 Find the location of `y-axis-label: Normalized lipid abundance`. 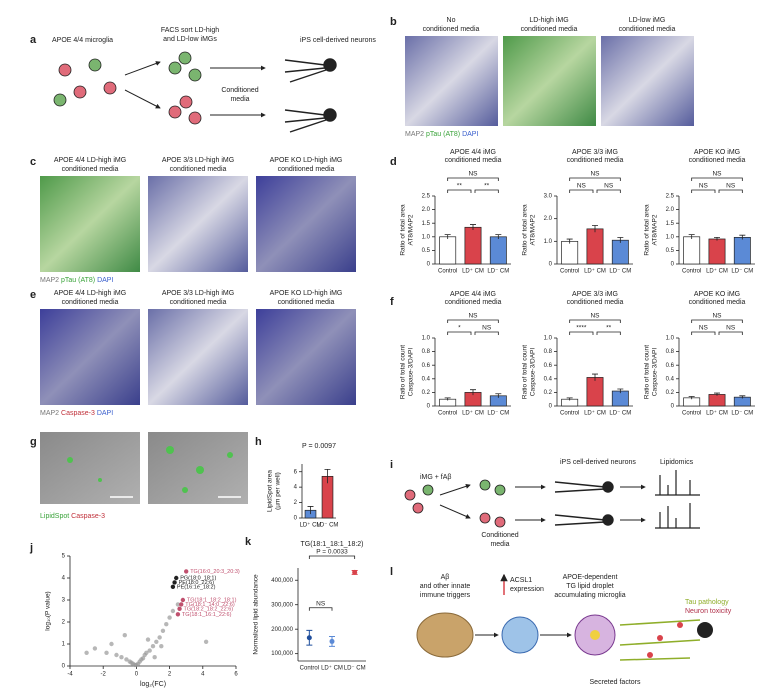

y-axis-label: Normalized lipid abundance is located at coordinates (256, 614).